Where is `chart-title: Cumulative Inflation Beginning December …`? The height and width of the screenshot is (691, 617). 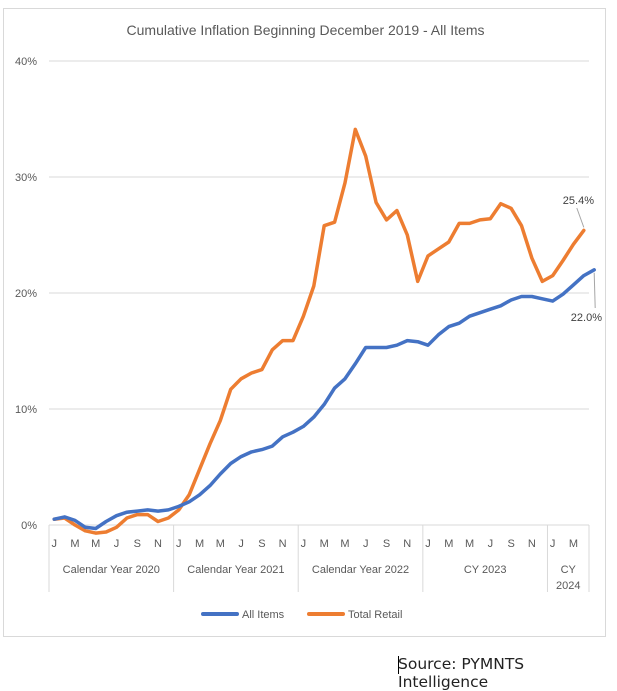
chart-title: Cumulative Inflation Beginning December … is located at coordinates (305, 30).